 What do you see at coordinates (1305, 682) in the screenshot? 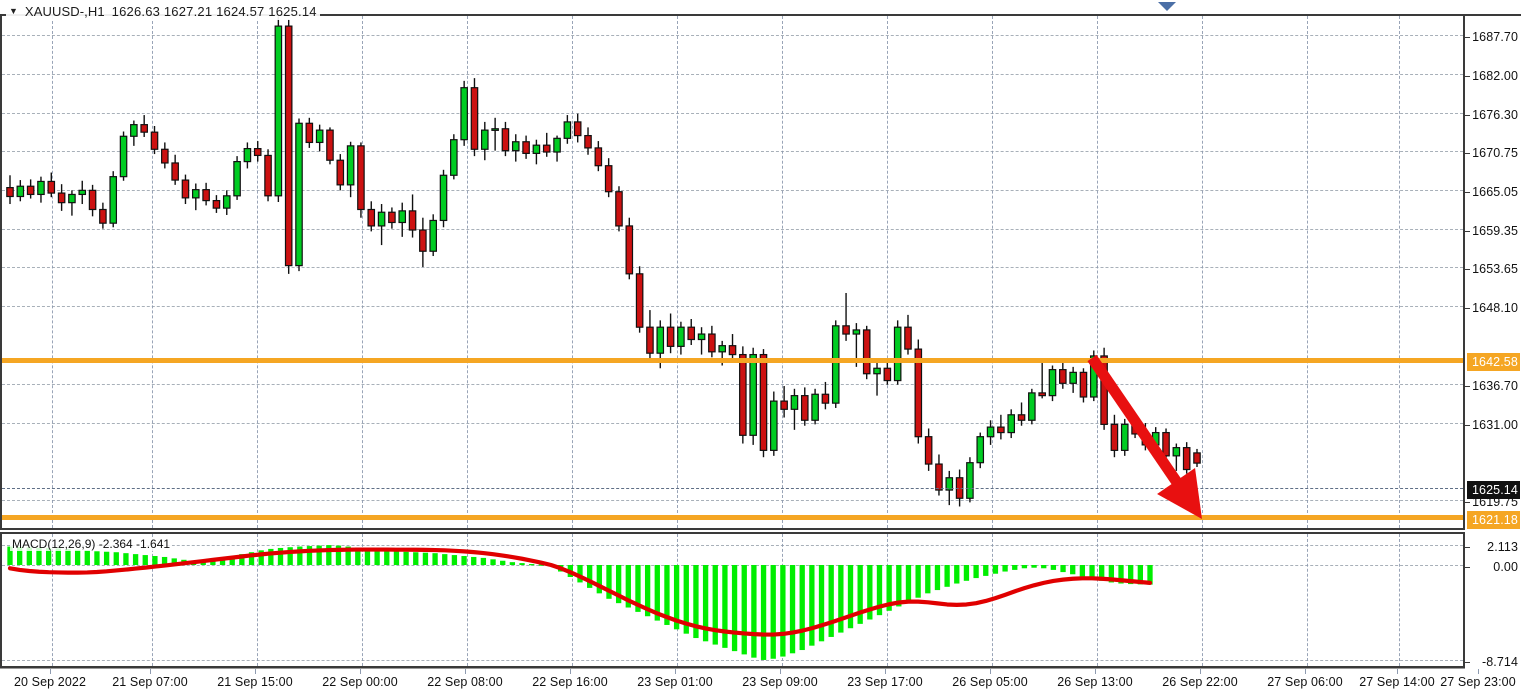
I see `time-axis-label: 27 Sep 06:00` at bounding box center [1305, 682].